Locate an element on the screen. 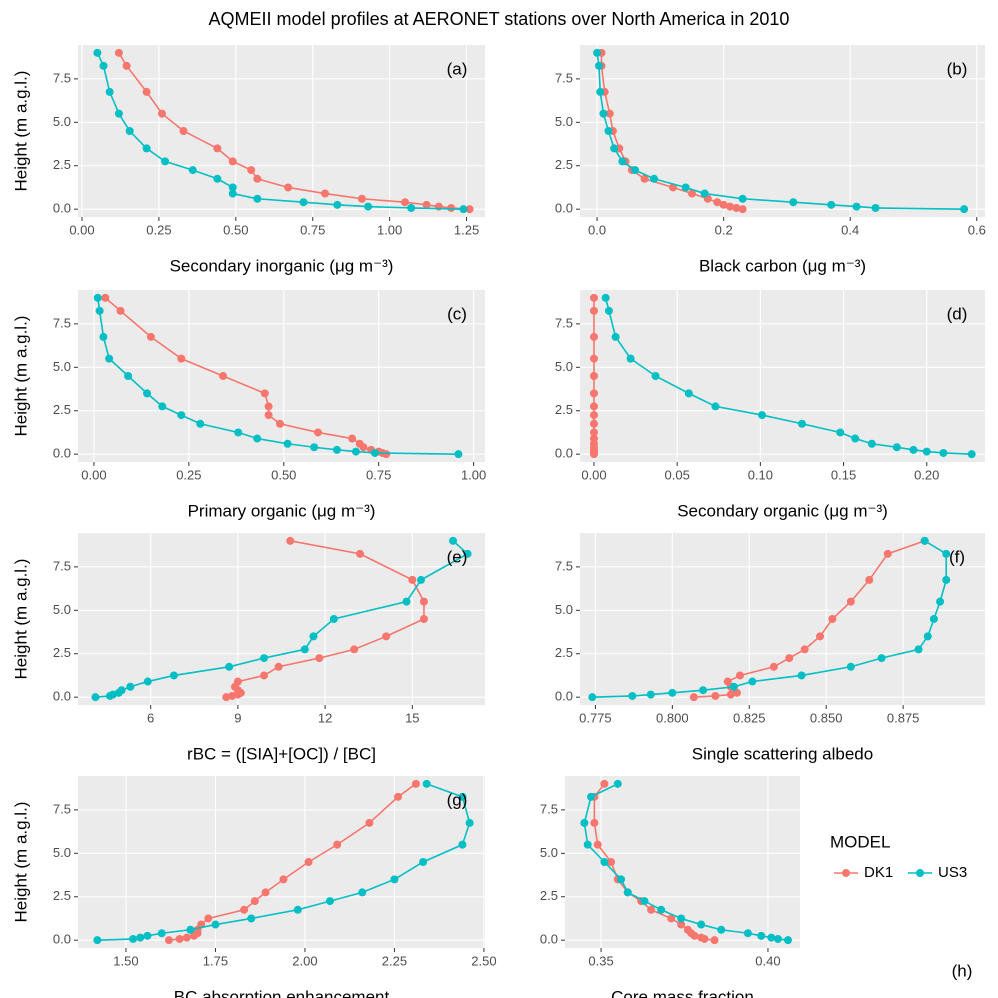 This screenshot has height=998, width=998. y-tick-label: 0.0 is located at coordinates (564, 208).